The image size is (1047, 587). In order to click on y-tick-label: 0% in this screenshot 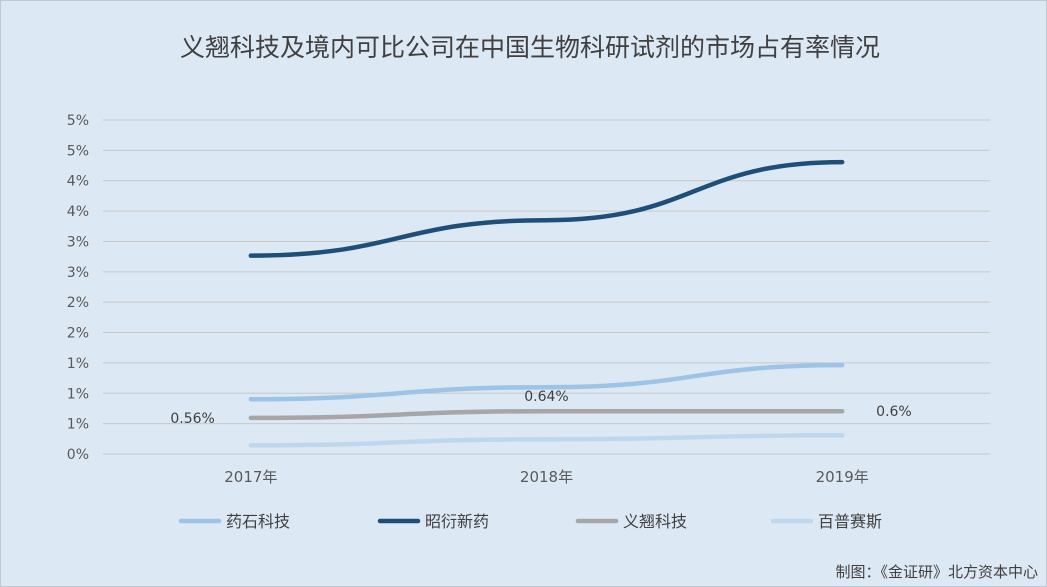, I will do `click(78, 455)`.